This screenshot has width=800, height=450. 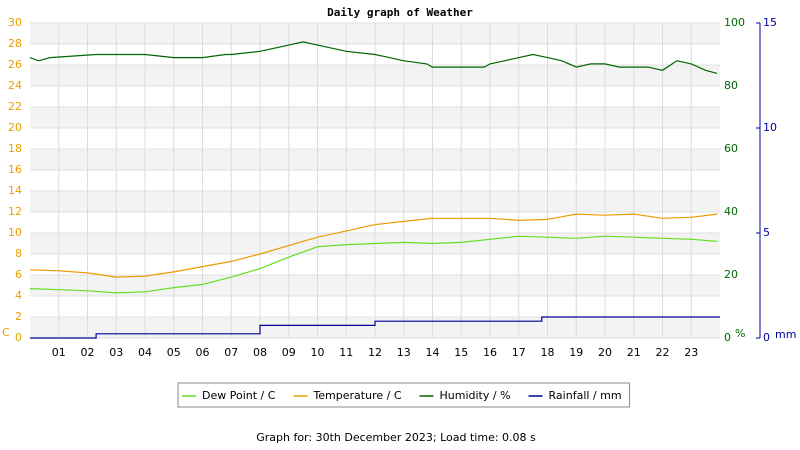 What do you see at coordinates (15, 190) in the screenshot?
I see `y-tick-label: 14` at bounding box center [15, 190].